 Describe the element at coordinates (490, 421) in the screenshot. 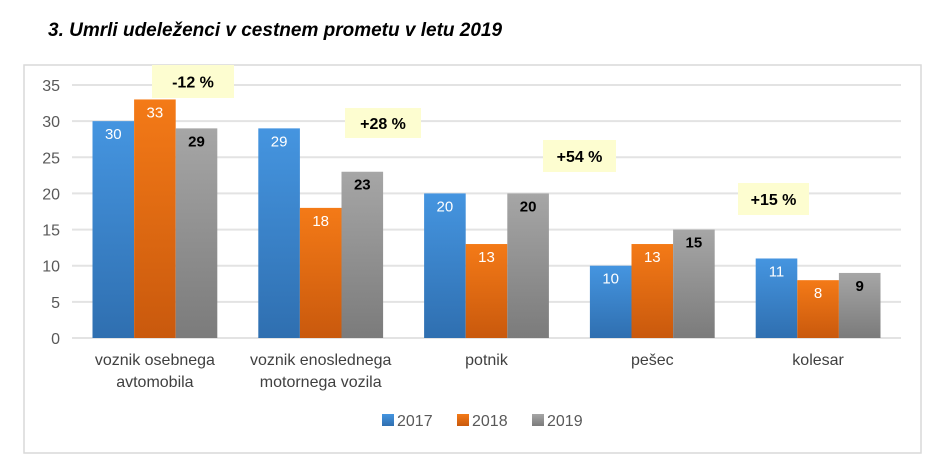

I see `legend-label: 2018` at that location.